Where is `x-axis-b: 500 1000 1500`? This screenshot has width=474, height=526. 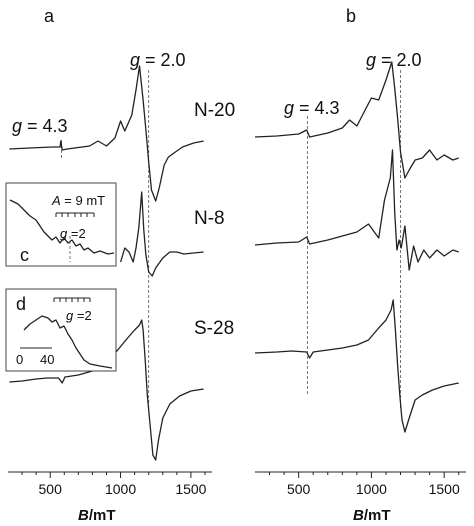
x-axis-b: 500 1000 1500 is located at coordinates (360, 484).